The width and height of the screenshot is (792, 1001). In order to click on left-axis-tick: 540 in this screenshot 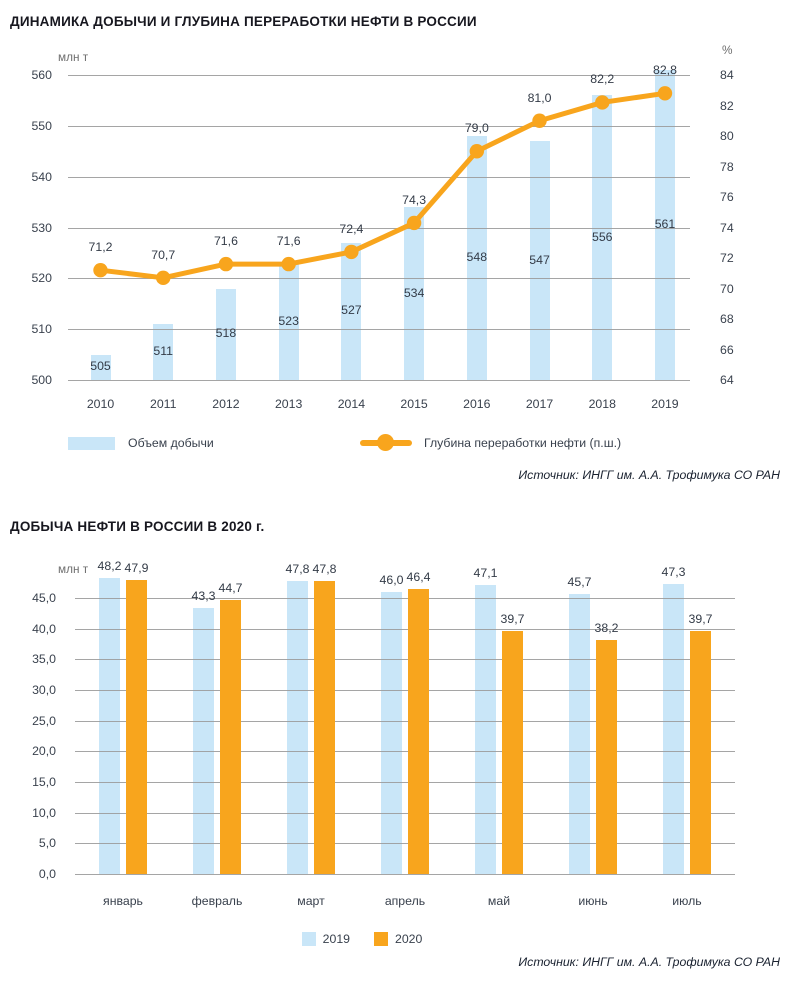, I will do `click(41, 176)`.